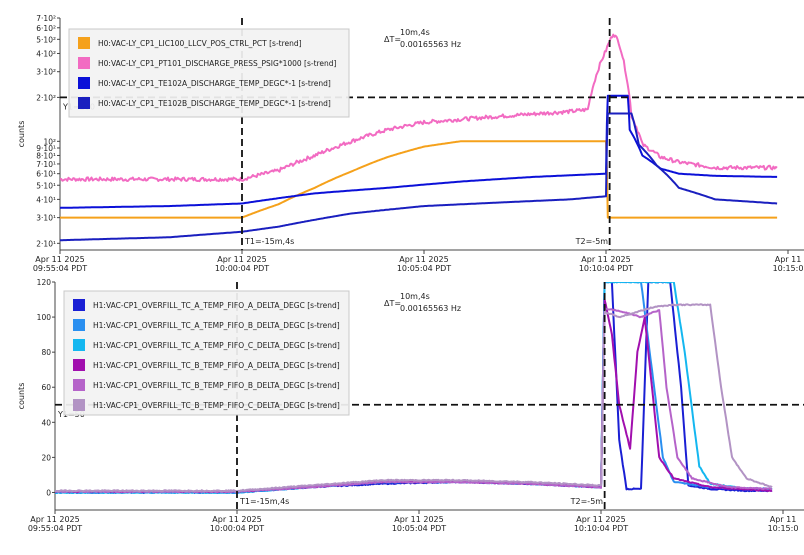 Image resolution: width=804 pixels, height=555 pixels. I want to click on y-tick-label: 4·10², so click(46, 53).